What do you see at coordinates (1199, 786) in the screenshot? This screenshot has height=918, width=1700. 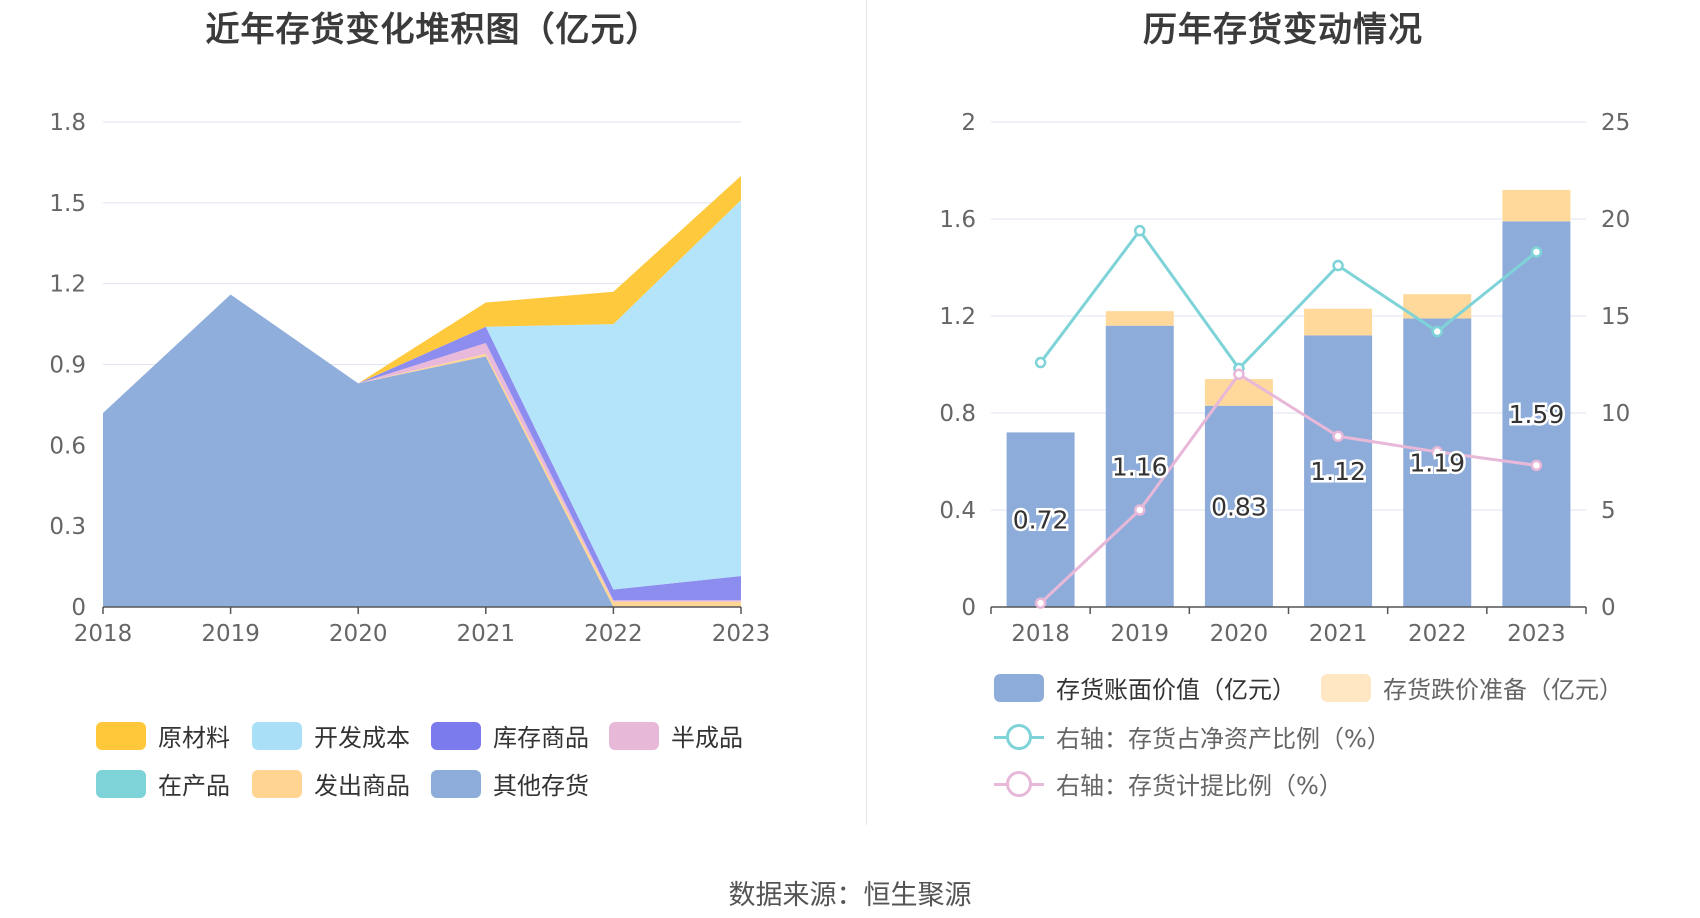 I see `legend-label: 右轴：存货计提比例（%）` at bounding box center [1199, 786].